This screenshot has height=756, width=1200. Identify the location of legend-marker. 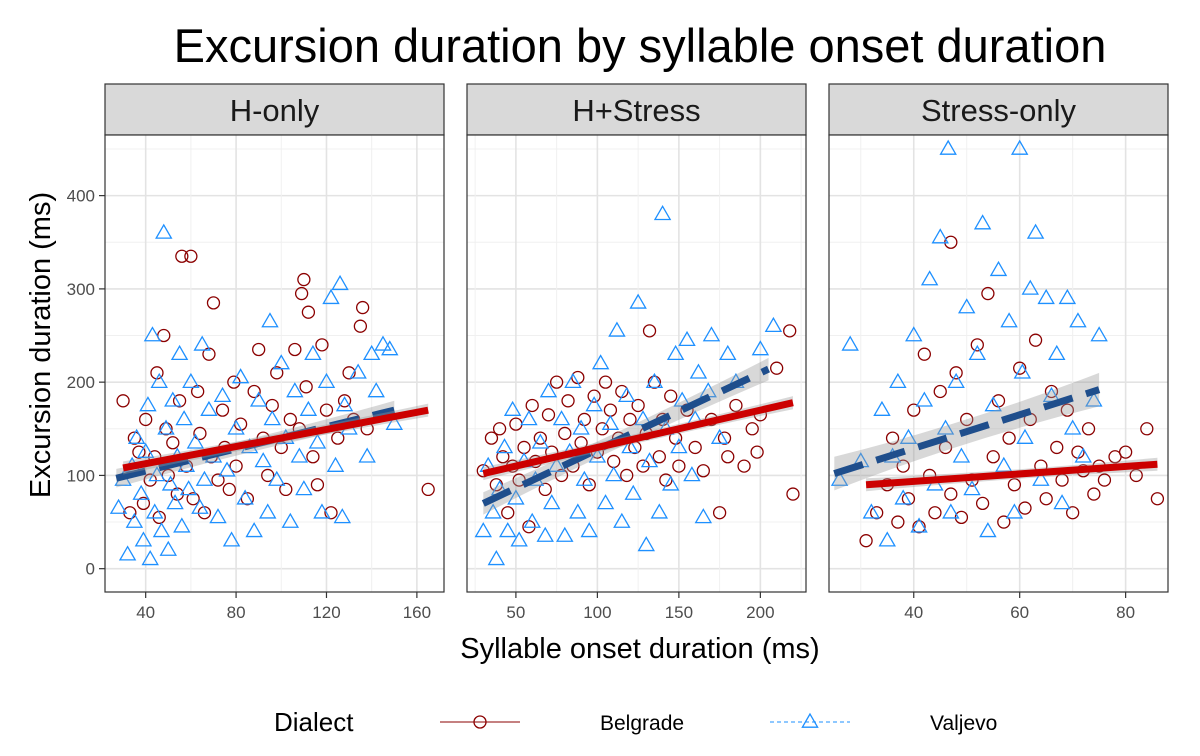
(480, 722).